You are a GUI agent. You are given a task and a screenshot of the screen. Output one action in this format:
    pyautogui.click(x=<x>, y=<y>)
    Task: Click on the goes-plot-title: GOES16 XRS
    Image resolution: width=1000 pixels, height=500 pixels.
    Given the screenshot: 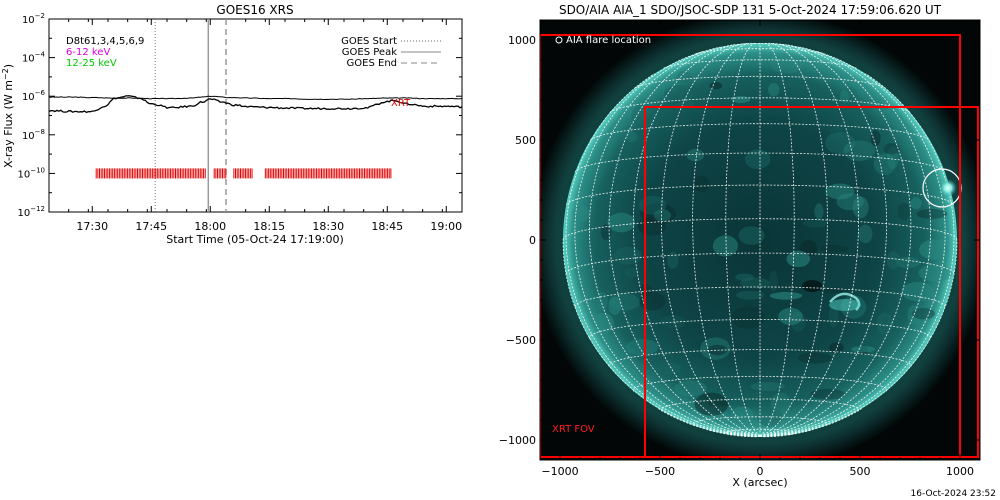 What is the action you would take?
    pyautogui.click(x=254, y=10)
    